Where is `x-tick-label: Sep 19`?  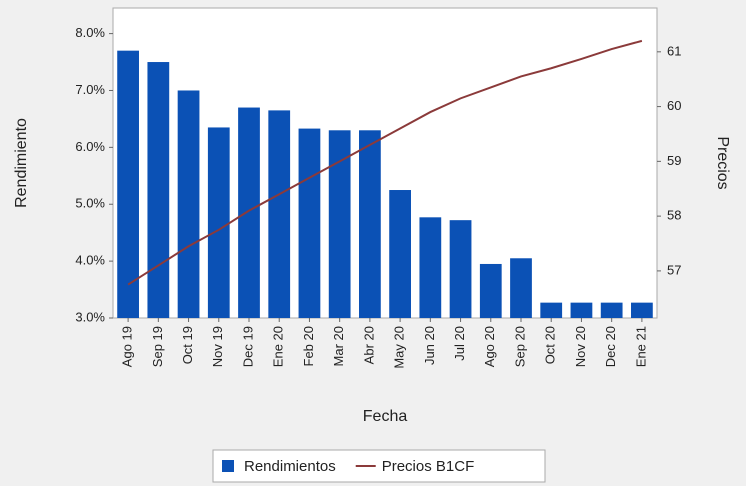
x-tick-label: Sep 19 is located at coordinates (157, 346).